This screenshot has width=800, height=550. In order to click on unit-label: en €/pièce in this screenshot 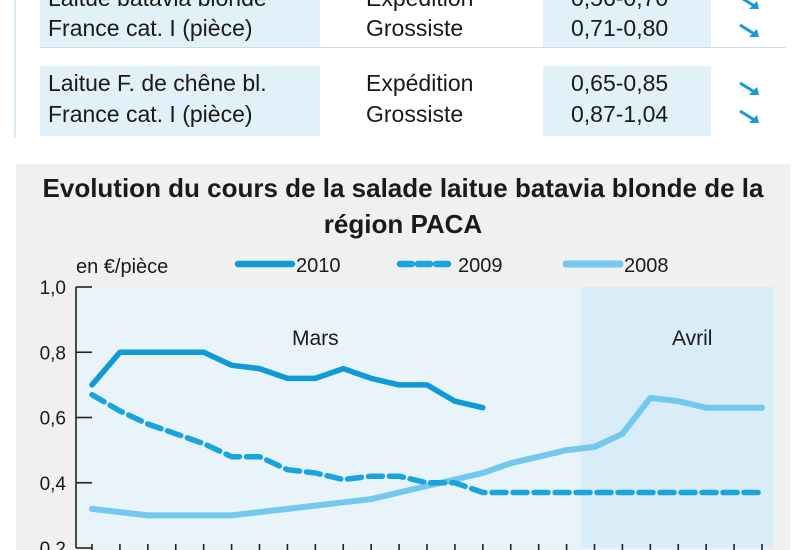, I will do `click(122, 267)`.